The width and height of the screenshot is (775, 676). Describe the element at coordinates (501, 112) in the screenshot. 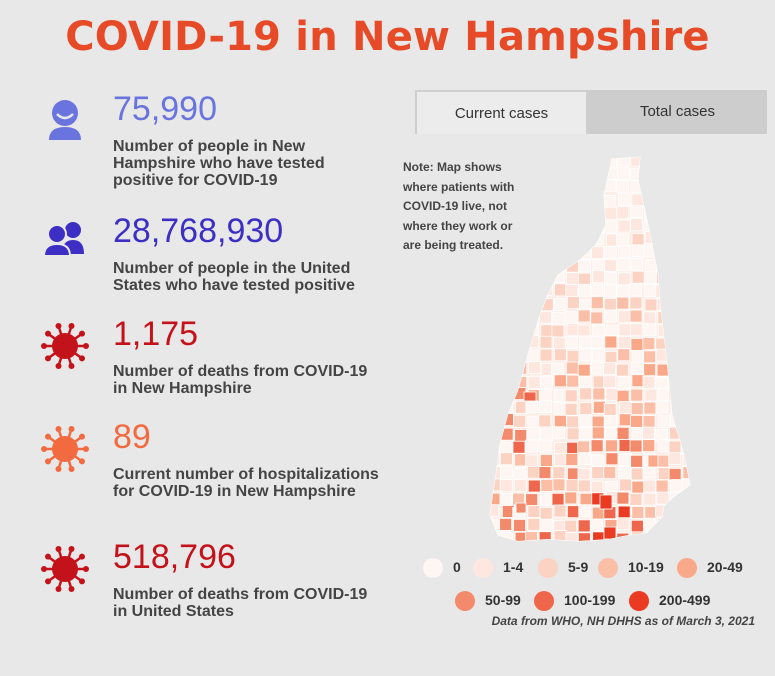

I see `tab-current-cases: Current cases` at that location.